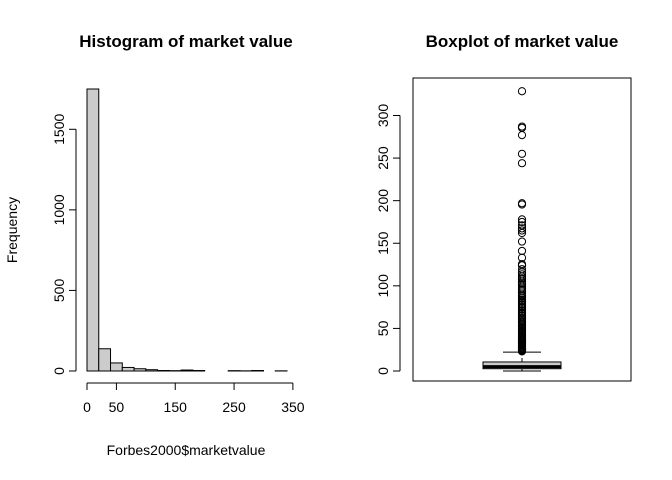  I want to click on histogram-y-axis: 0 500 1000 1500, so click(64, 244).